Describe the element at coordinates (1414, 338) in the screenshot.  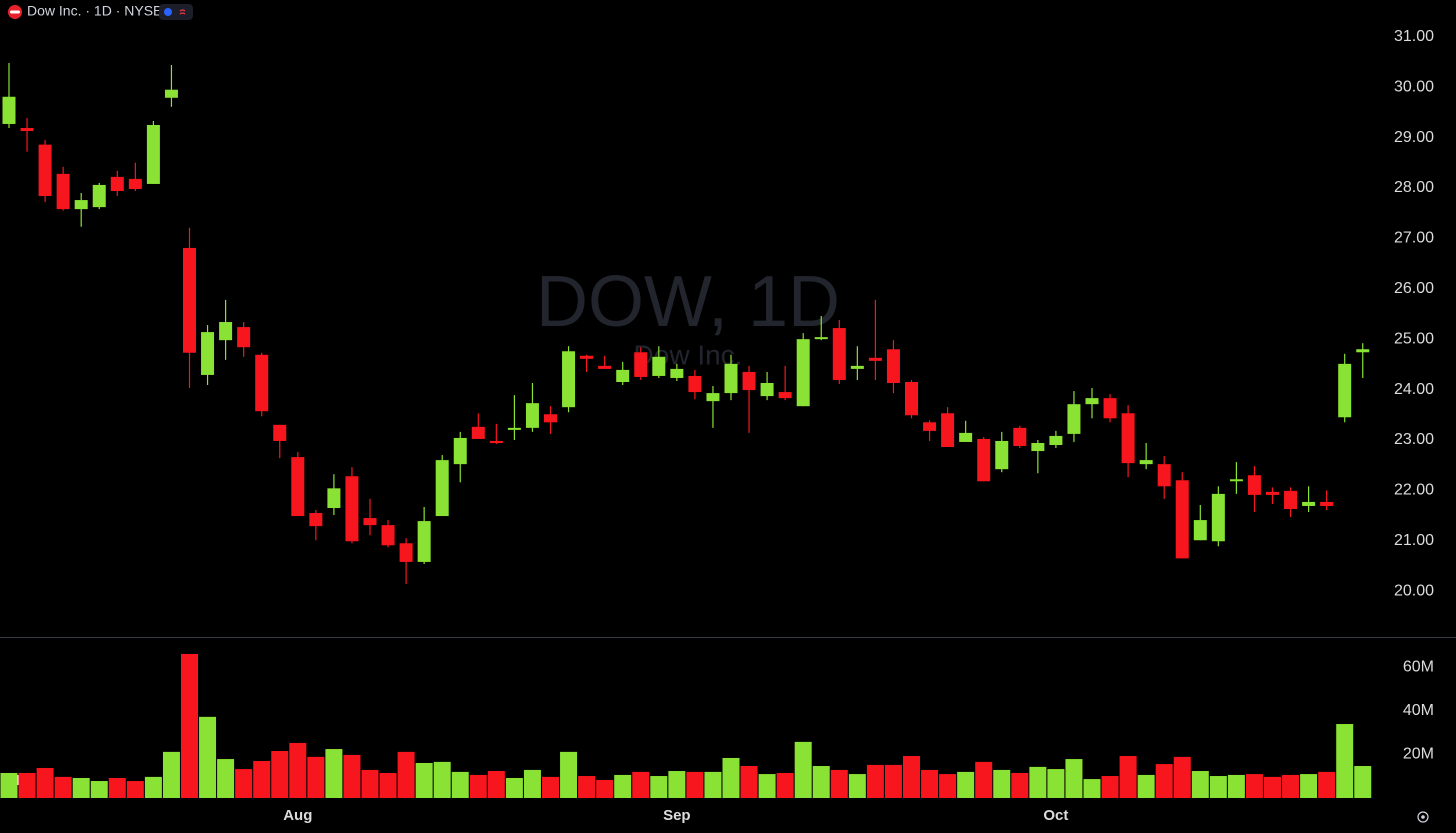
I see `y-tick-label: 25.00` at that location.